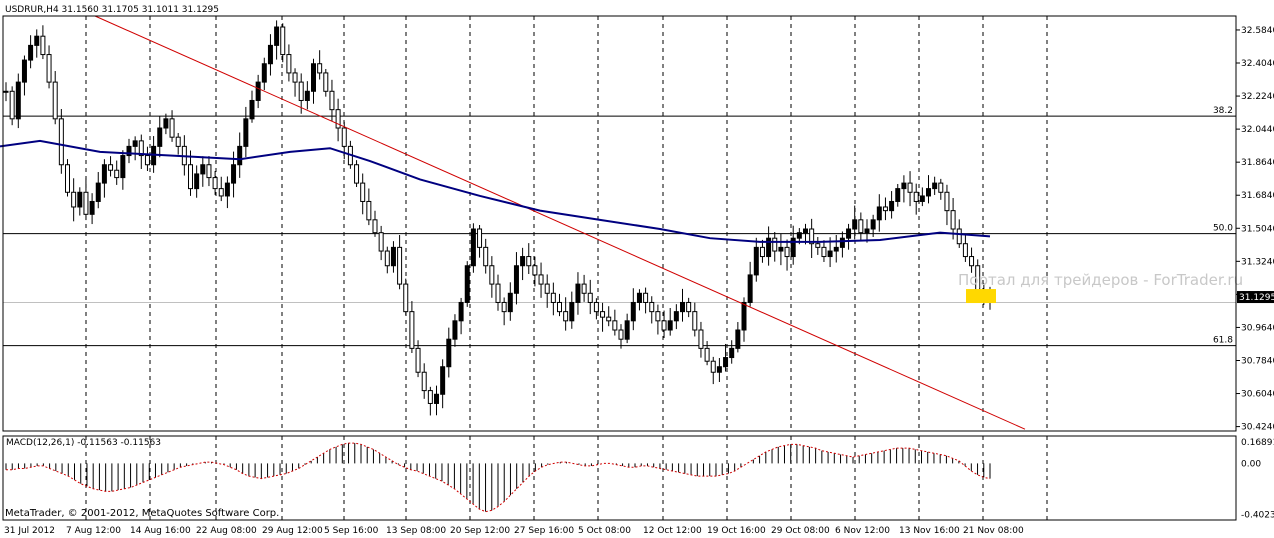 The width and height of the screenshot is (1274, 538). Describe the element at coordinates (29, 531) in the screenshot. I see `x-tick-label: 31 Jul 2012` at that location.